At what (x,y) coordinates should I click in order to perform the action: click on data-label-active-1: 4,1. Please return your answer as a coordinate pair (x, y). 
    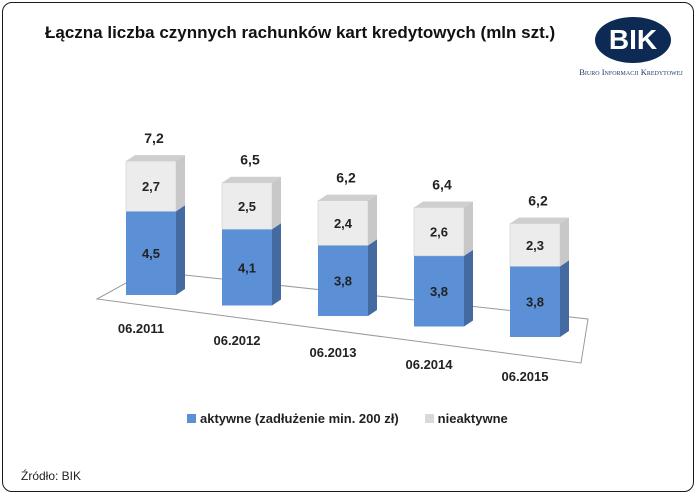
    Looking at the image, I should click on (247, 267).